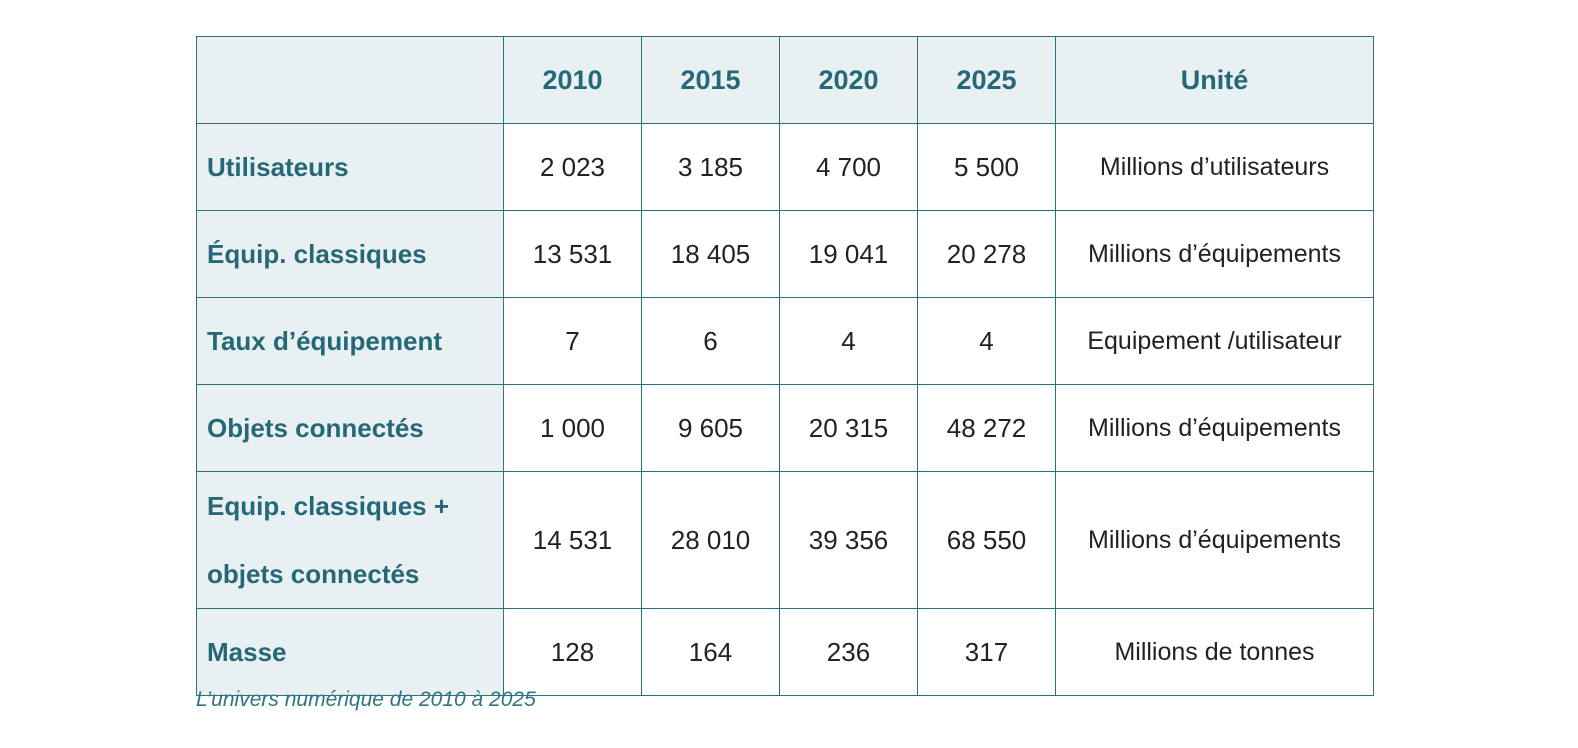  Describe the element at coordinates (986, 80) in the screenshot. I see `header-year-2025: 2025` at that location.